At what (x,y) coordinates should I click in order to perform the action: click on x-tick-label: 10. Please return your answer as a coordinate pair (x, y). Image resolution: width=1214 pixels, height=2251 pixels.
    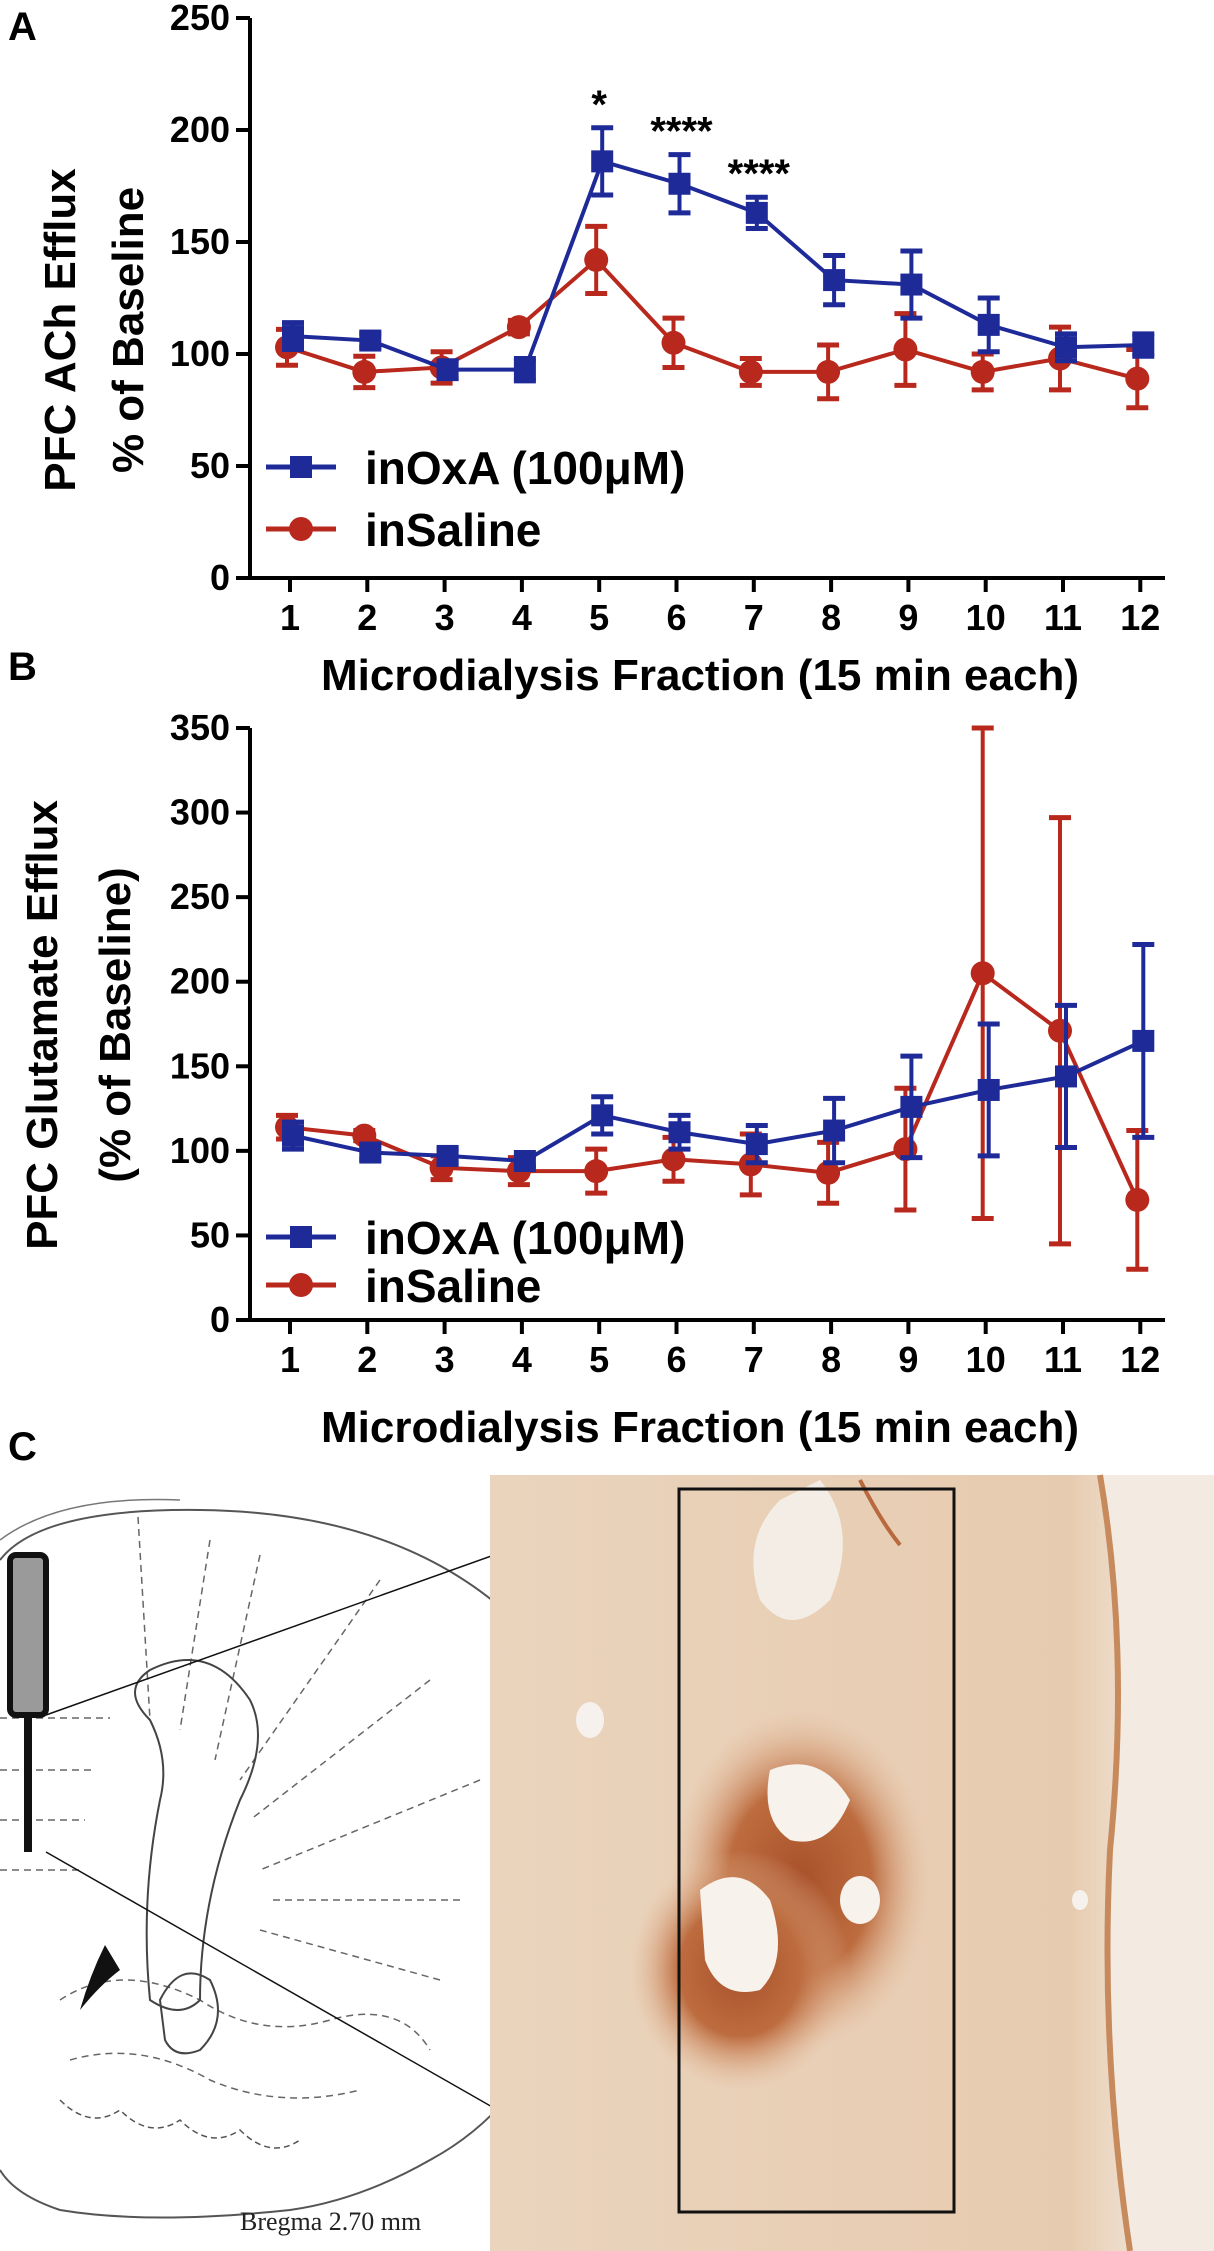
    Looking at the image, I should click on (986, 617).